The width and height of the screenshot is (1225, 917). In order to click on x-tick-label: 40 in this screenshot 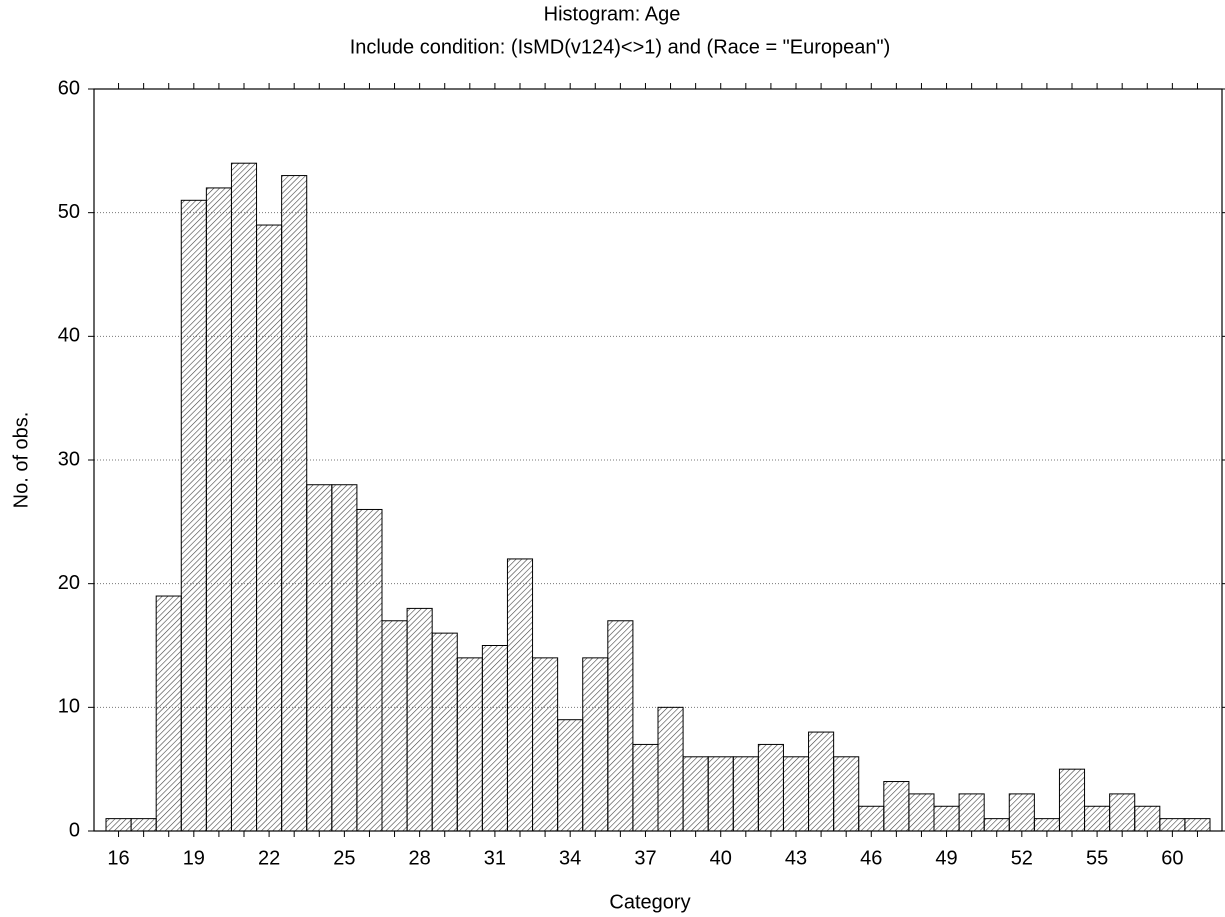, I will do `click(721, 858)`.